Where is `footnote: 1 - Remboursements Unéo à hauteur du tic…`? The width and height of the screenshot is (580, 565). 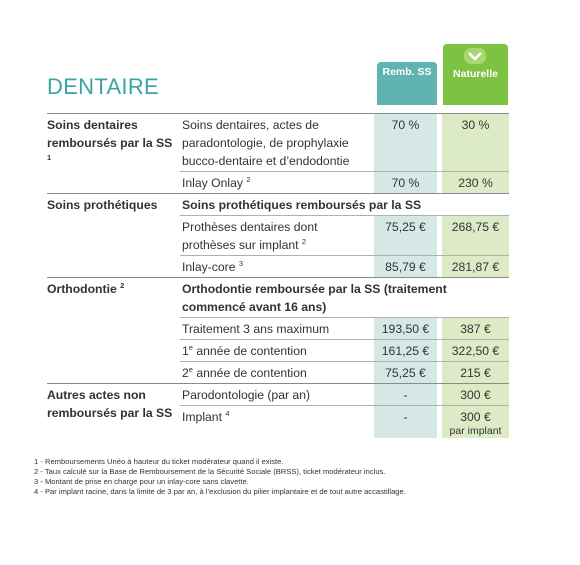
footnote: 1 - Remboursements Unéo à hauteur du tic… is located at coordinates (159, 461).